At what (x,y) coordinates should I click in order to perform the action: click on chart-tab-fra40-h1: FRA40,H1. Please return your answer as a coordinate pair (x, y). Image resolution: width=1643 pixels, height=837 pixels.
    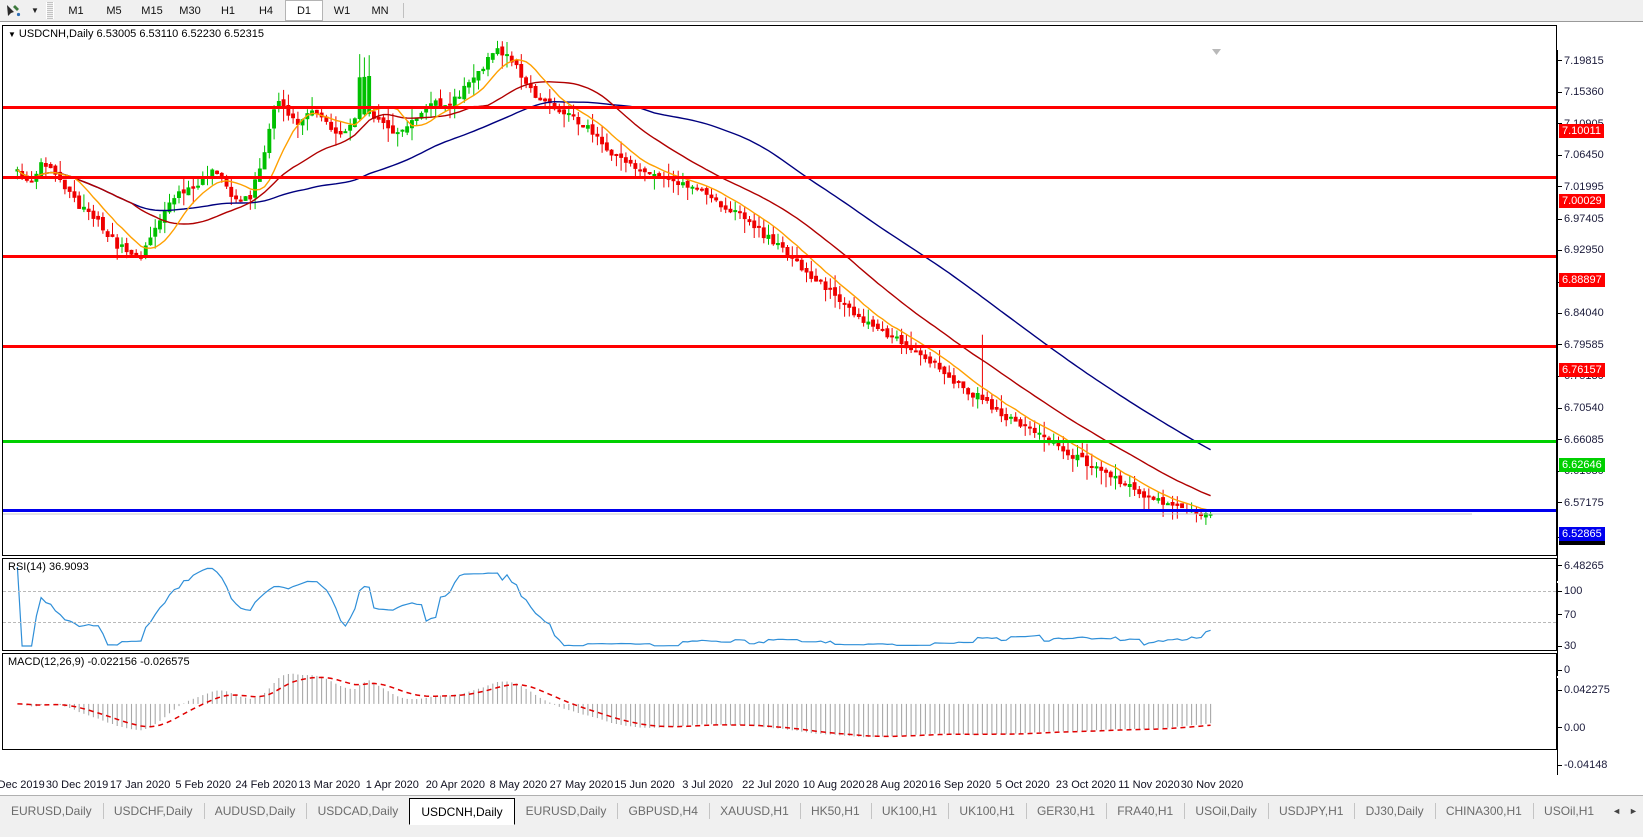
    Looking at the image, I should click on (1145, 811).